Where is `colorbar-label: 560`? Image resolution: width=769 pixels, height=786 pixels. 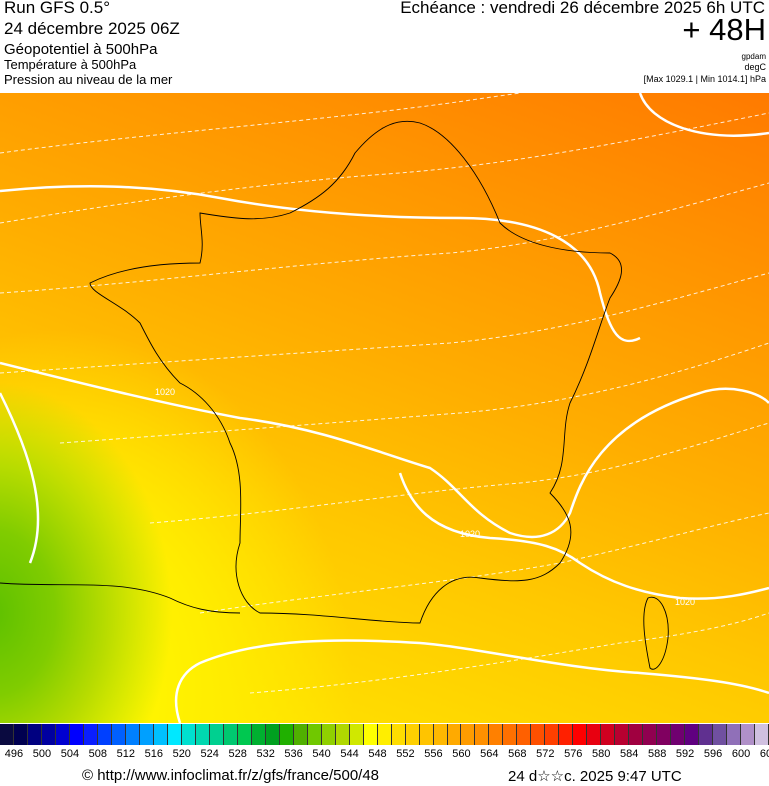 colorbar-label: 560 is located at coordinates (461, 754).